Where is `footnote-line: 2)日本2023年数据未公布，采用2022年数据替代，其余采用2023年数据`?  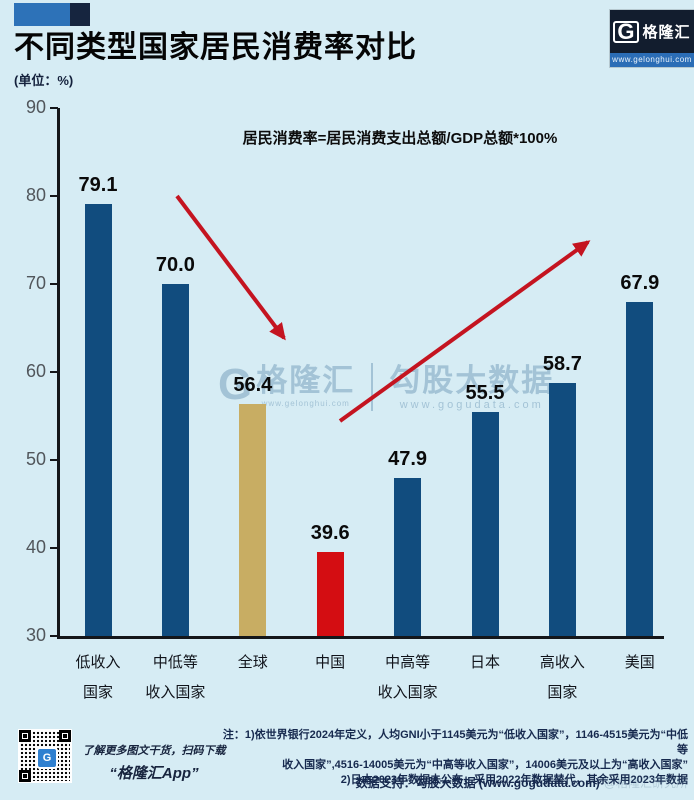 footnote-line: 2)日本2023年数据未公布，采用2022年数据替代，其余采用2023年数据 is located at coordinates (514, 780).